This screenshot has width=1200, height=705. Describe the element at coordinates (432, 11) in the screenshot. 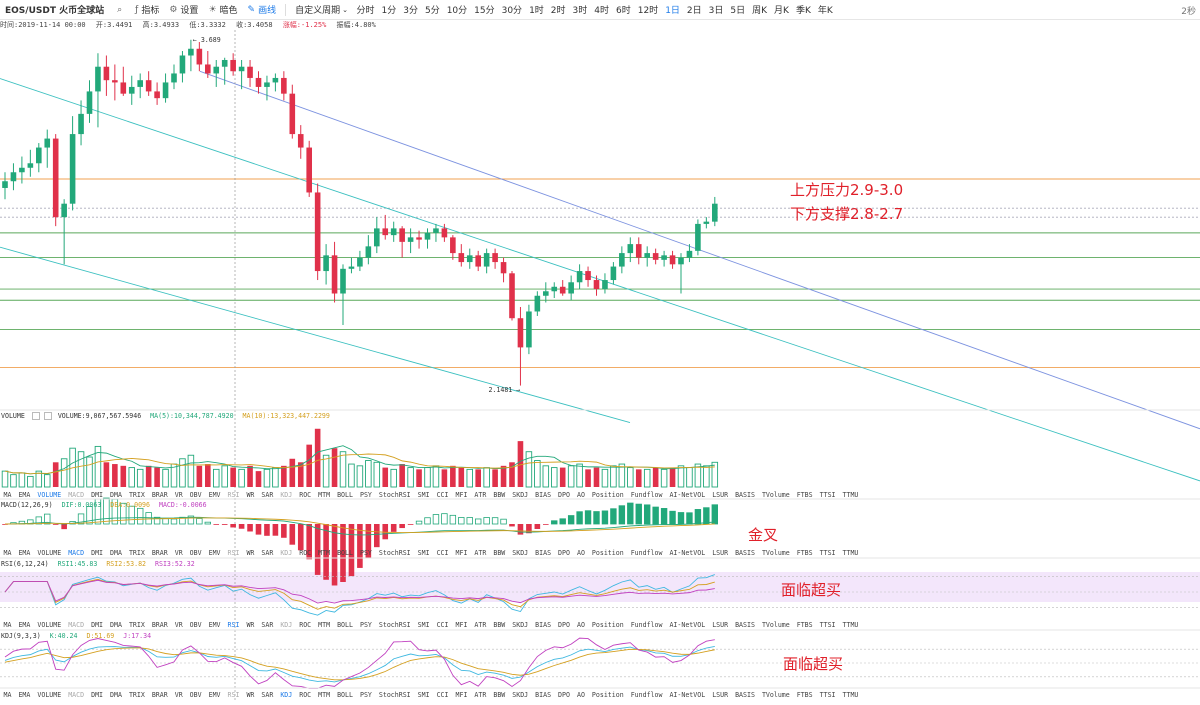

I see `period-3: 5分` at that location.